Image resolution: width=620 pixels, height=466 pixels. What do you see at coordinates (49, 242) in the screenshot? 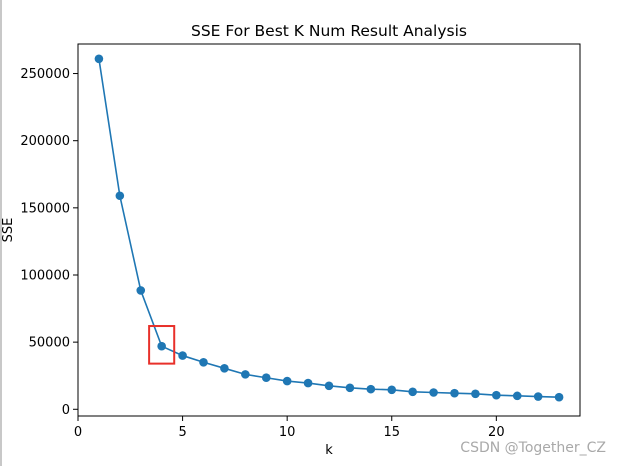
I see `y-axis-ticks: 0 50000 100000 150000 200000 250000` at bounding box center [49, 242].